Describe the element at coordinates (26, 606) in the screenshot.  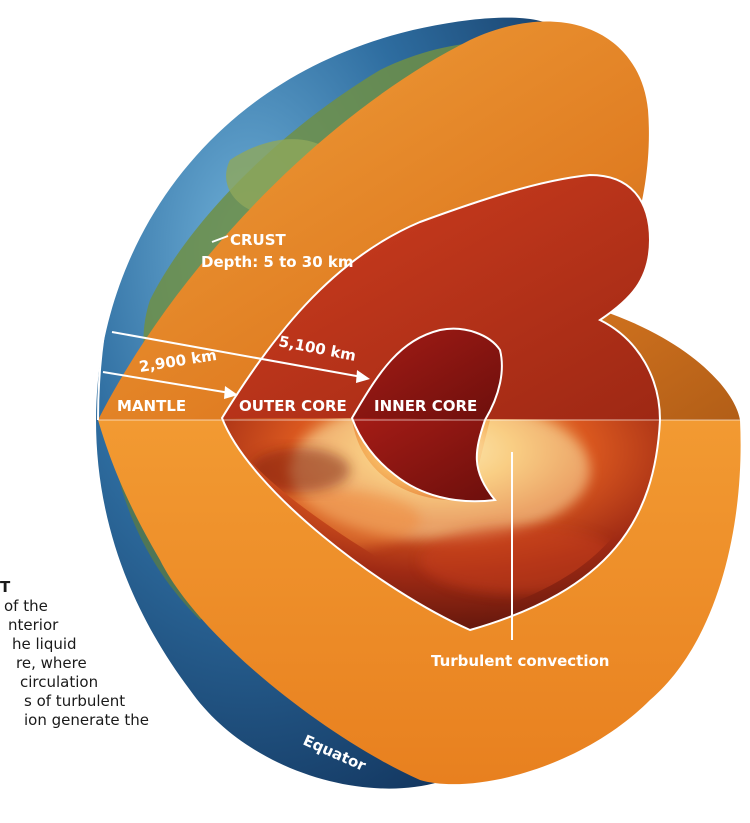
I see `caption-line: of the` at that location.